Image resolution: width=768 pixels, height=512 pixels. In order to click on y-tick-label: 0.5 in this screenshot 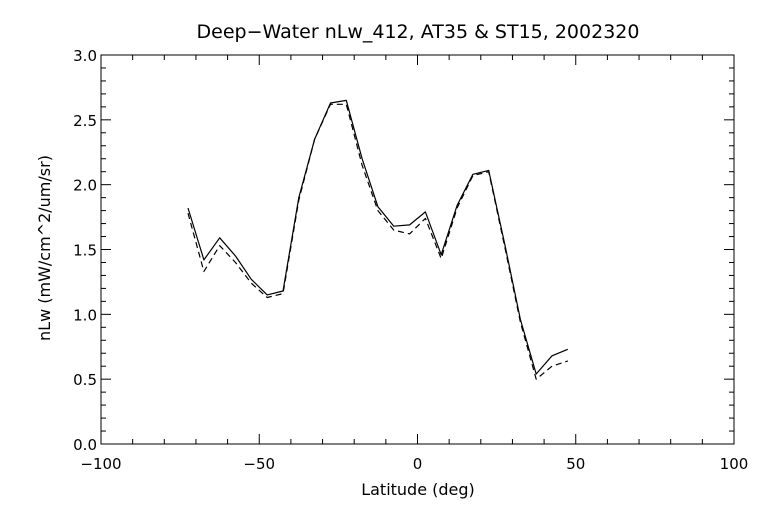, I will do `click(85, 380)`.